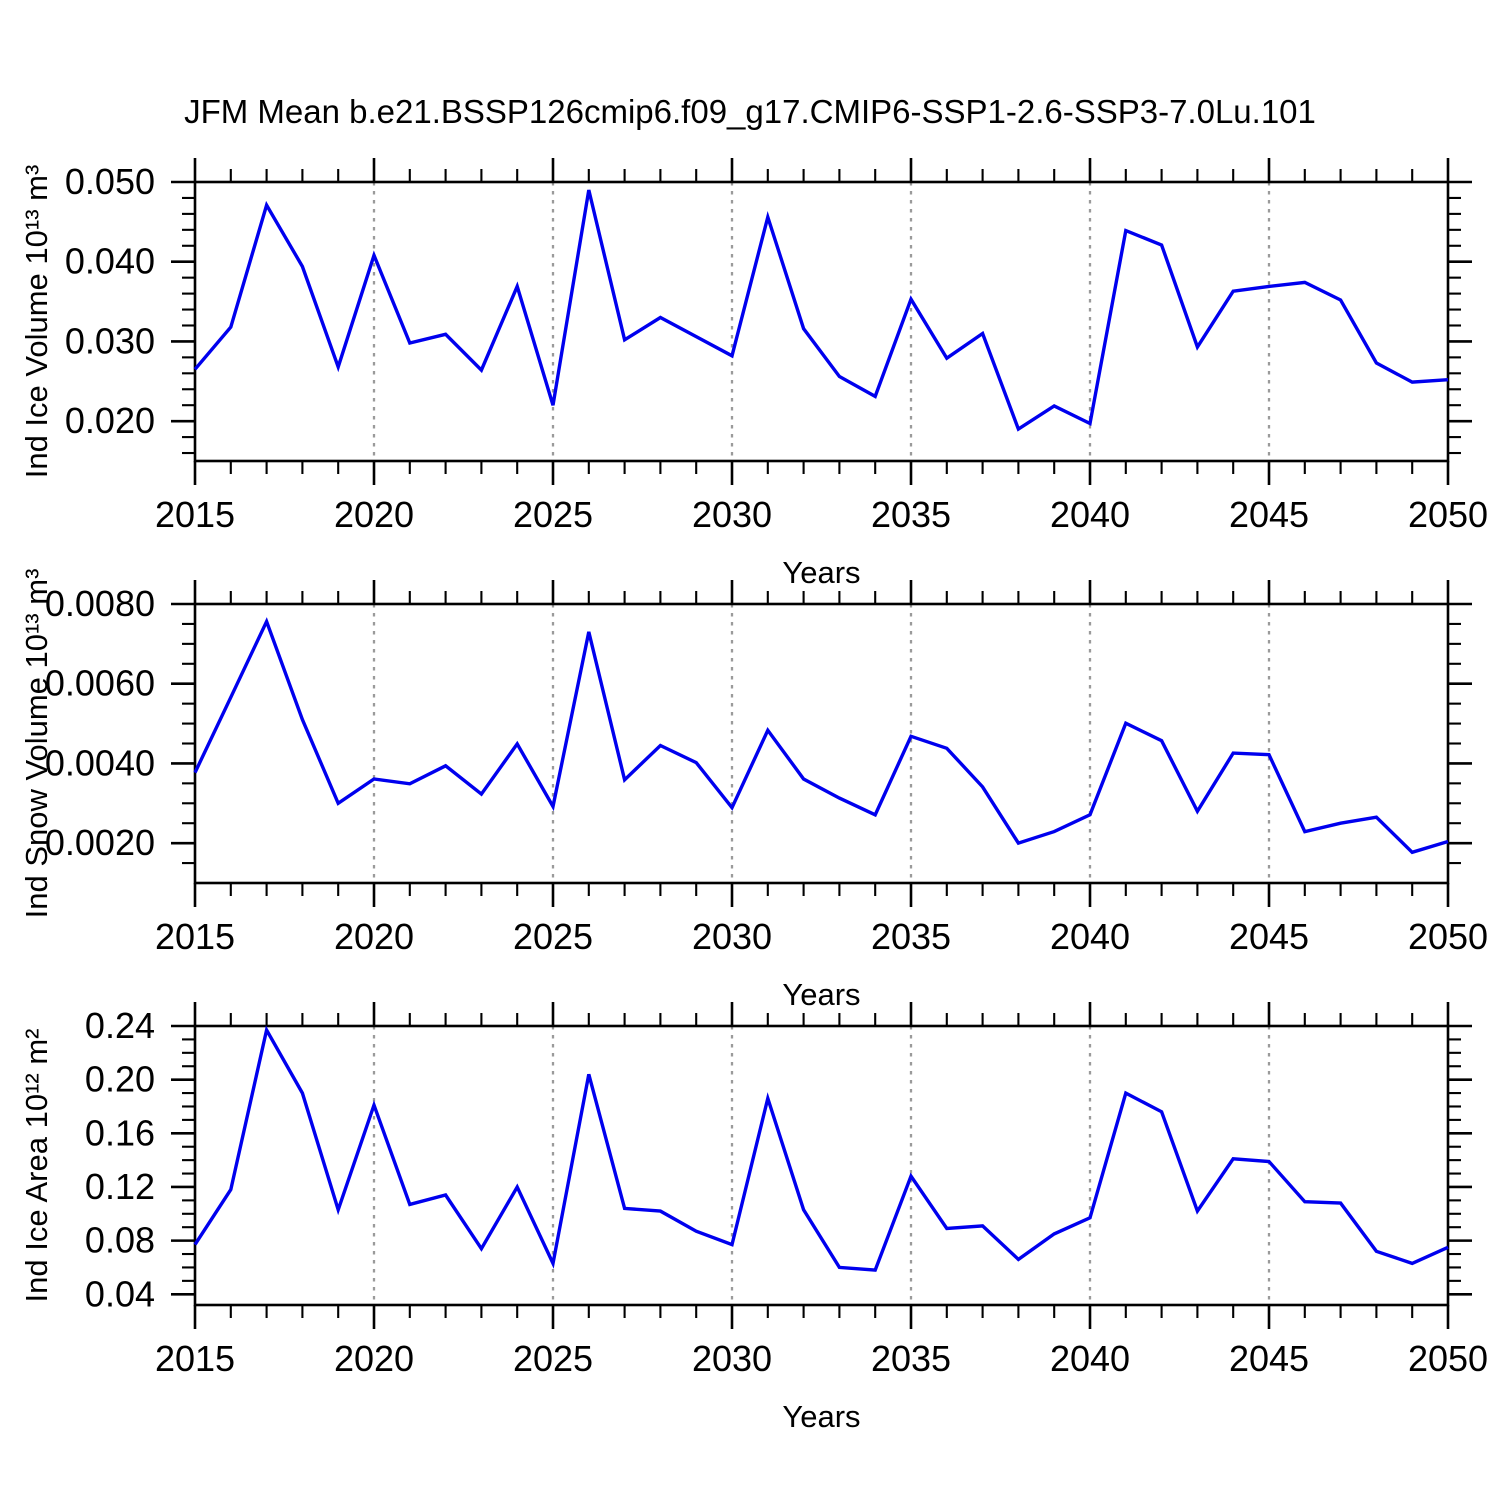 The height and width of the screenshot is (1505, 1500). I want to click on y-tick-label: 0.12, so click(120, 1186).